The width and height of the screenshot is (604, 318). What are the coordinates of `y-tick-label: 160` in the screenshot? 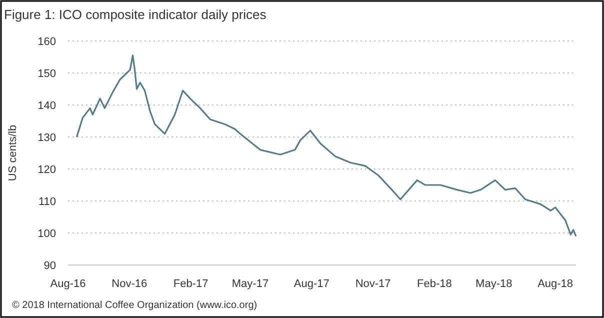 It's located at (47, 42).